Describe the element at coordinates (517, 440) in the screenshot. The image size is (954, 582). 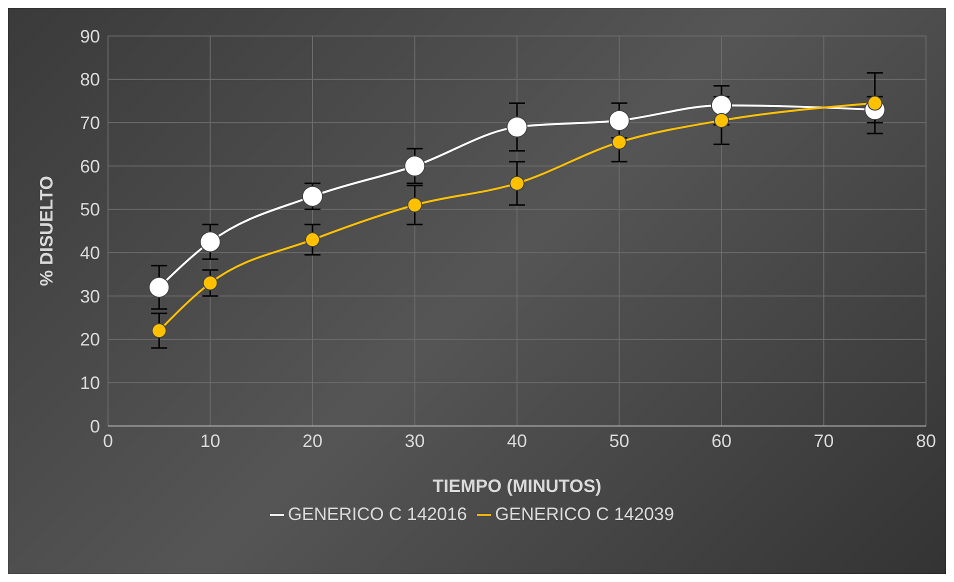
I see `x-tick-label: 40` at that location.